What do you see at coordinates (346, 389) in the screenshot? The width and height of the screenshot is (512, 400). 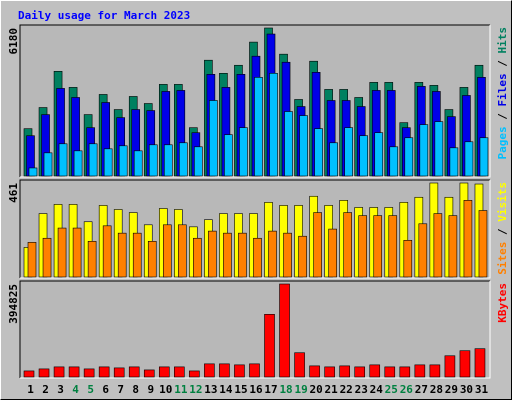 I see `x-tick-label: 22` at bounding box center [346, 389].